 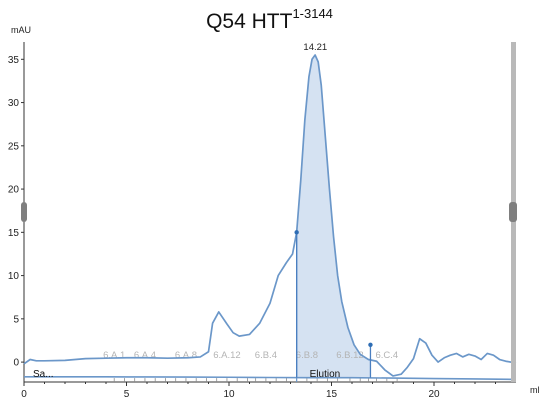 I want to click on y-tick-label: 10, so click(x=14, y=276).